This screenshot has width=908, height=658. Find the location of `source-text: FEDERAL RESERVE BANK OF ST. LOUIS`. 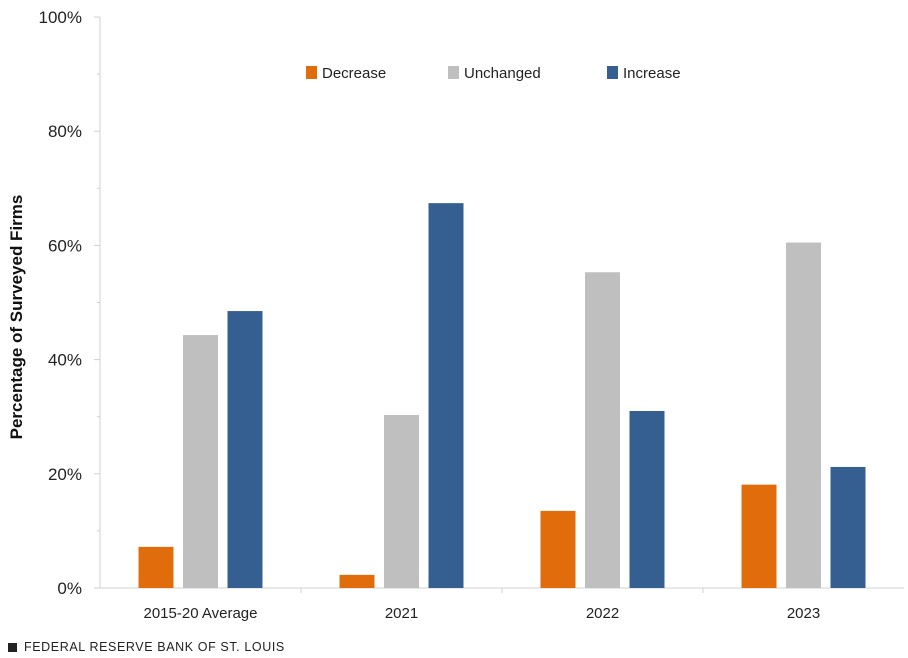

source-text: FEDERAL RESERVE BANK OF ST. LOUIS is located at coordinates (154, 647).